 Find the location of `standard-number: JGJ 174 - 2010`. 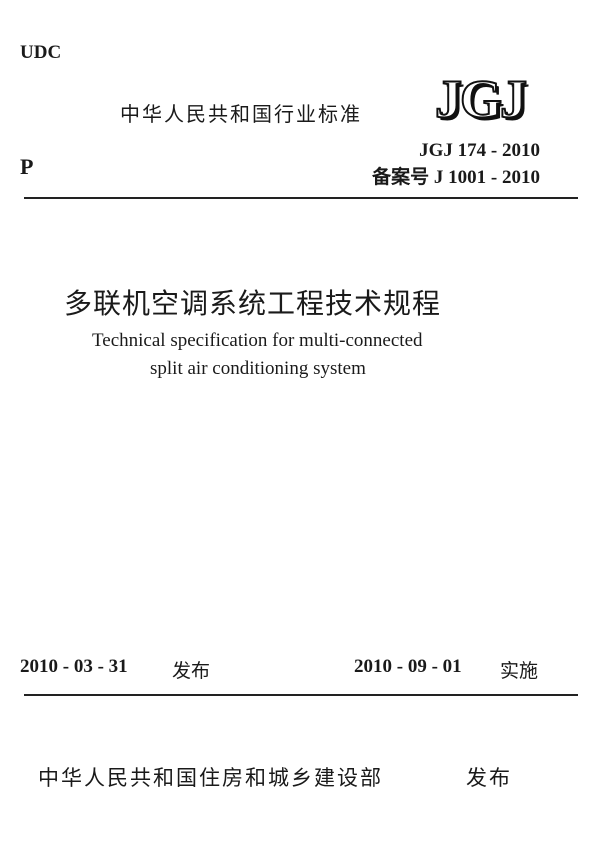

standard-number: JGJ 174 - 2010 is located at coordinates (479, 150).